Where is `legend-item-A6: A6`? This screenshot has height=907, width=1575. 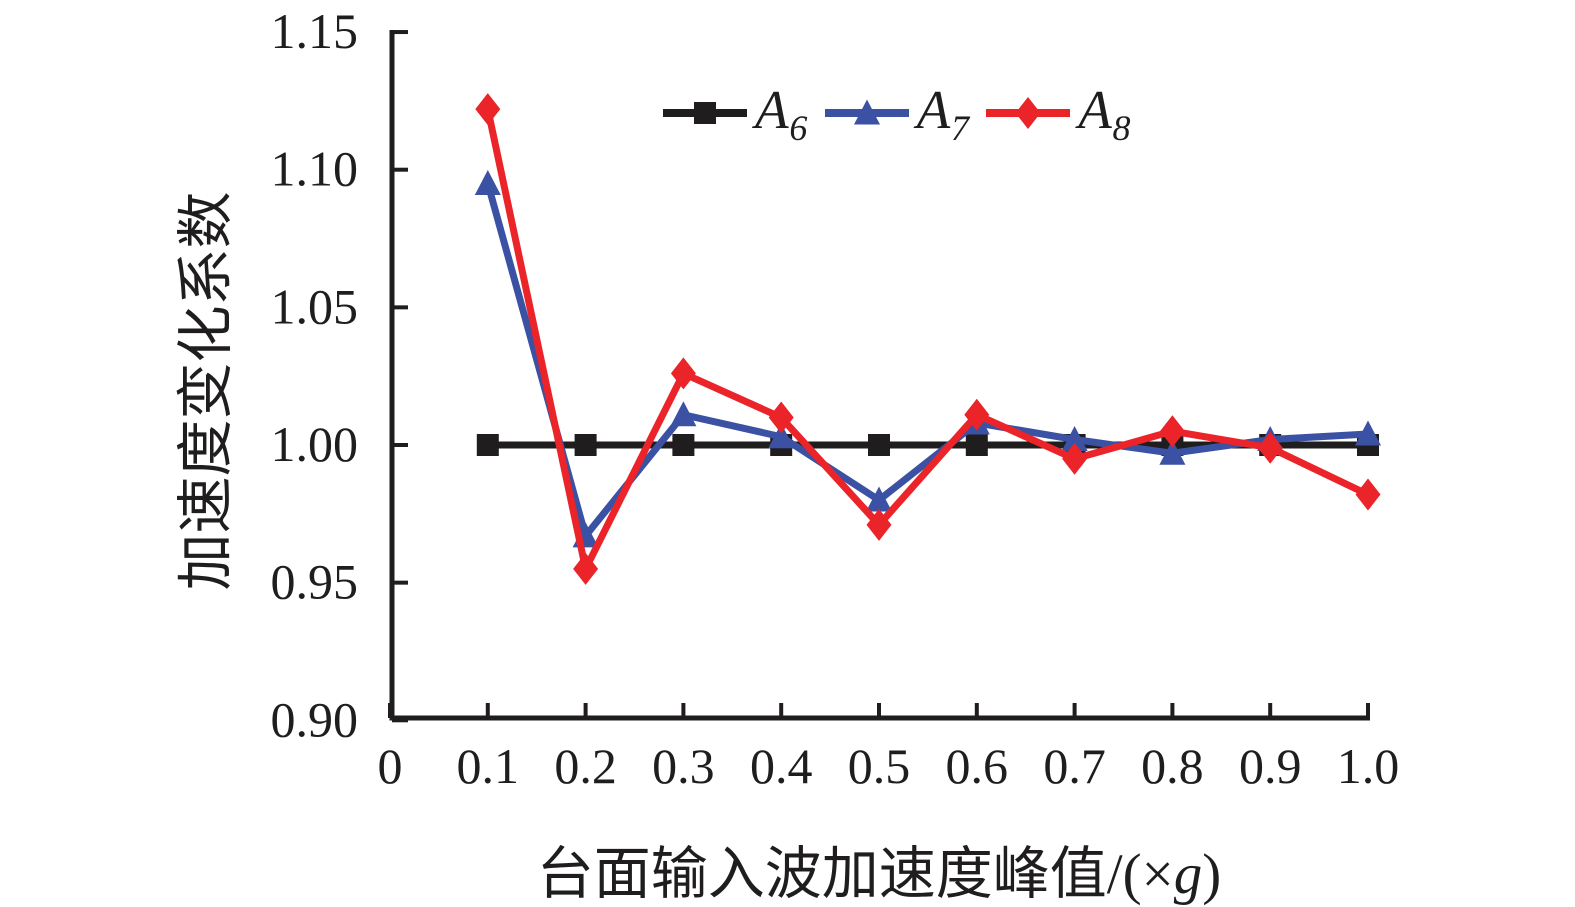
legend-item-A6: A6 is located at coordinates (735, 113).